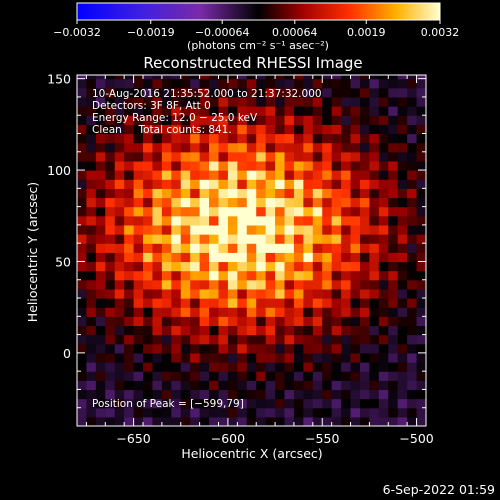  I want to click on annotation-time-range: 10-Aug-2016 21:35:52.000 to 21:37:32.000, so click(207, 94).